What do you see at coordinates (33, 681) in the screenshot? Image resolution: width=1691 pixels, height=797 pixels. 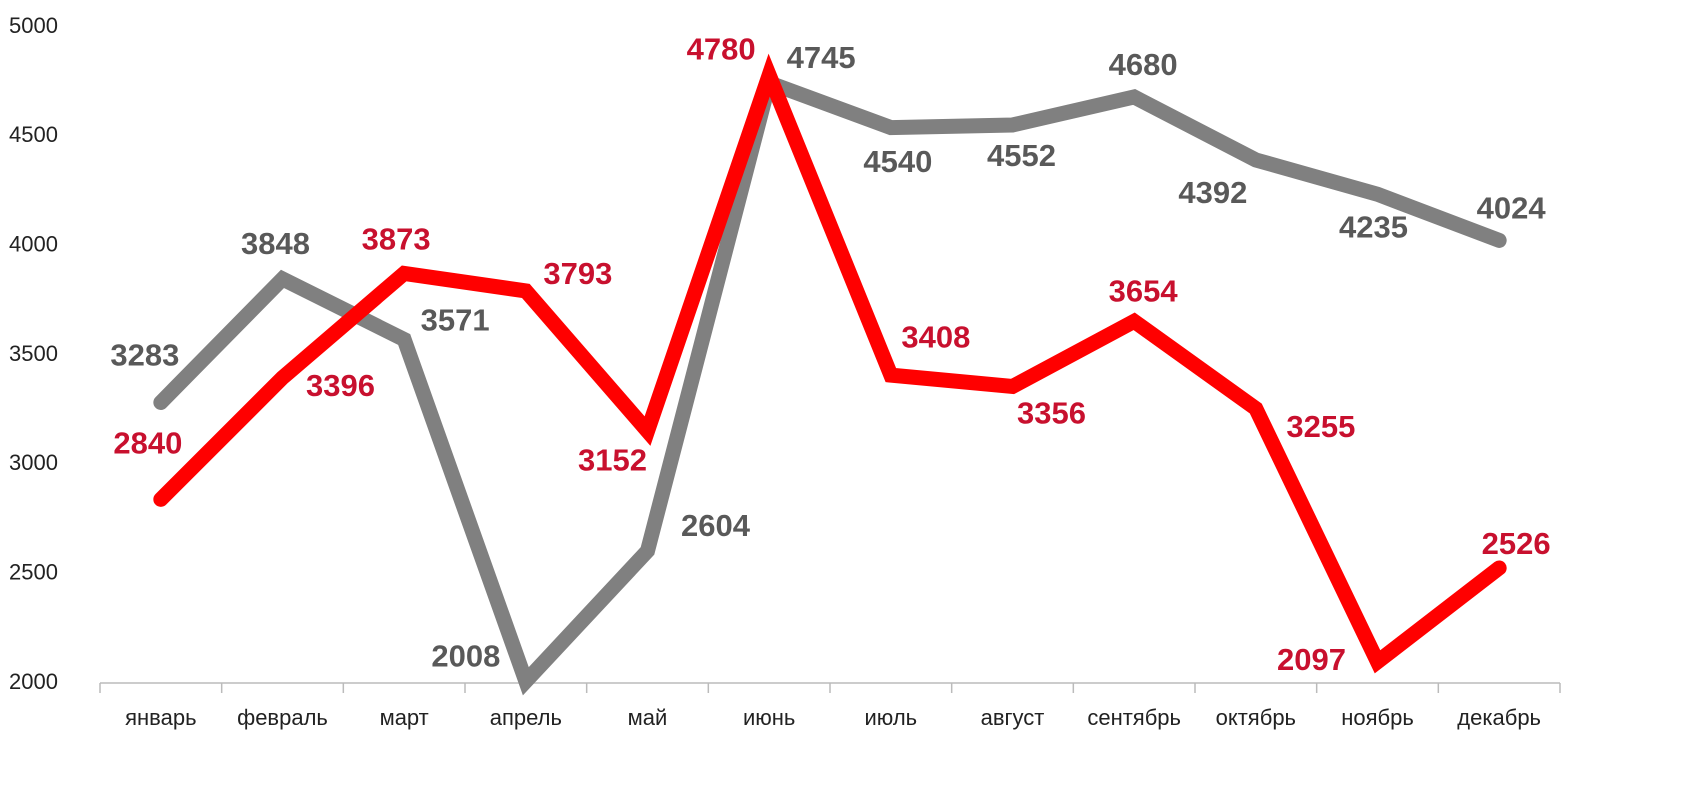 I see `y-tick-label: 2000` at bounding box center [33, 681].